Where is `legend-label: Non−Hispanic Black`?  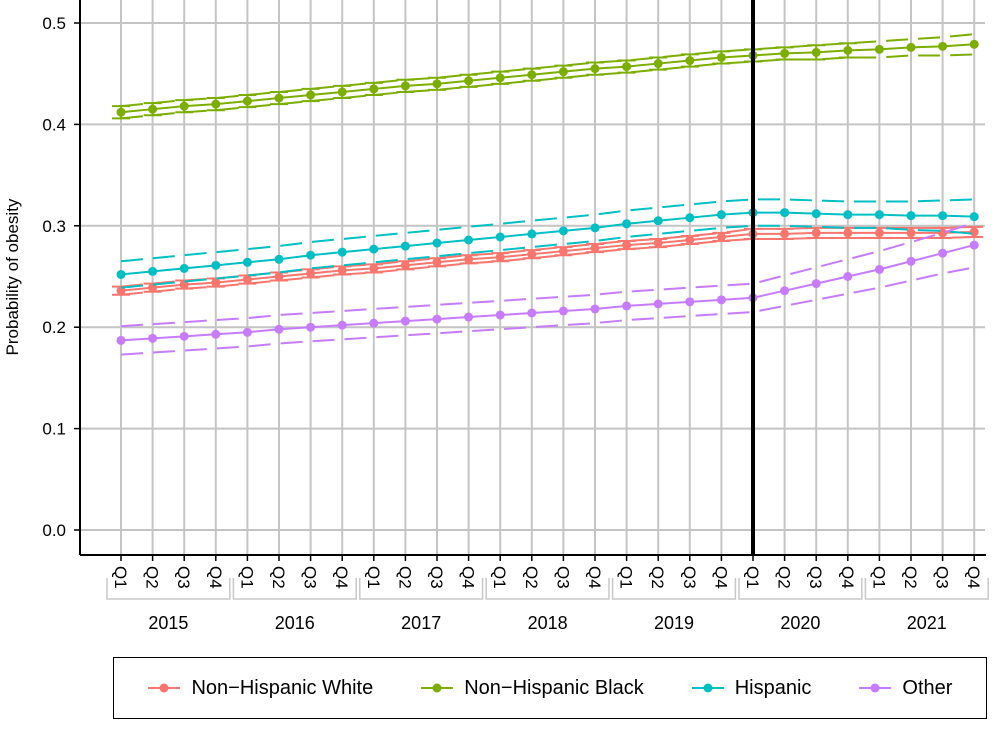
legend-label: Non−Hispanic Black is located at coordinates (554, 687).